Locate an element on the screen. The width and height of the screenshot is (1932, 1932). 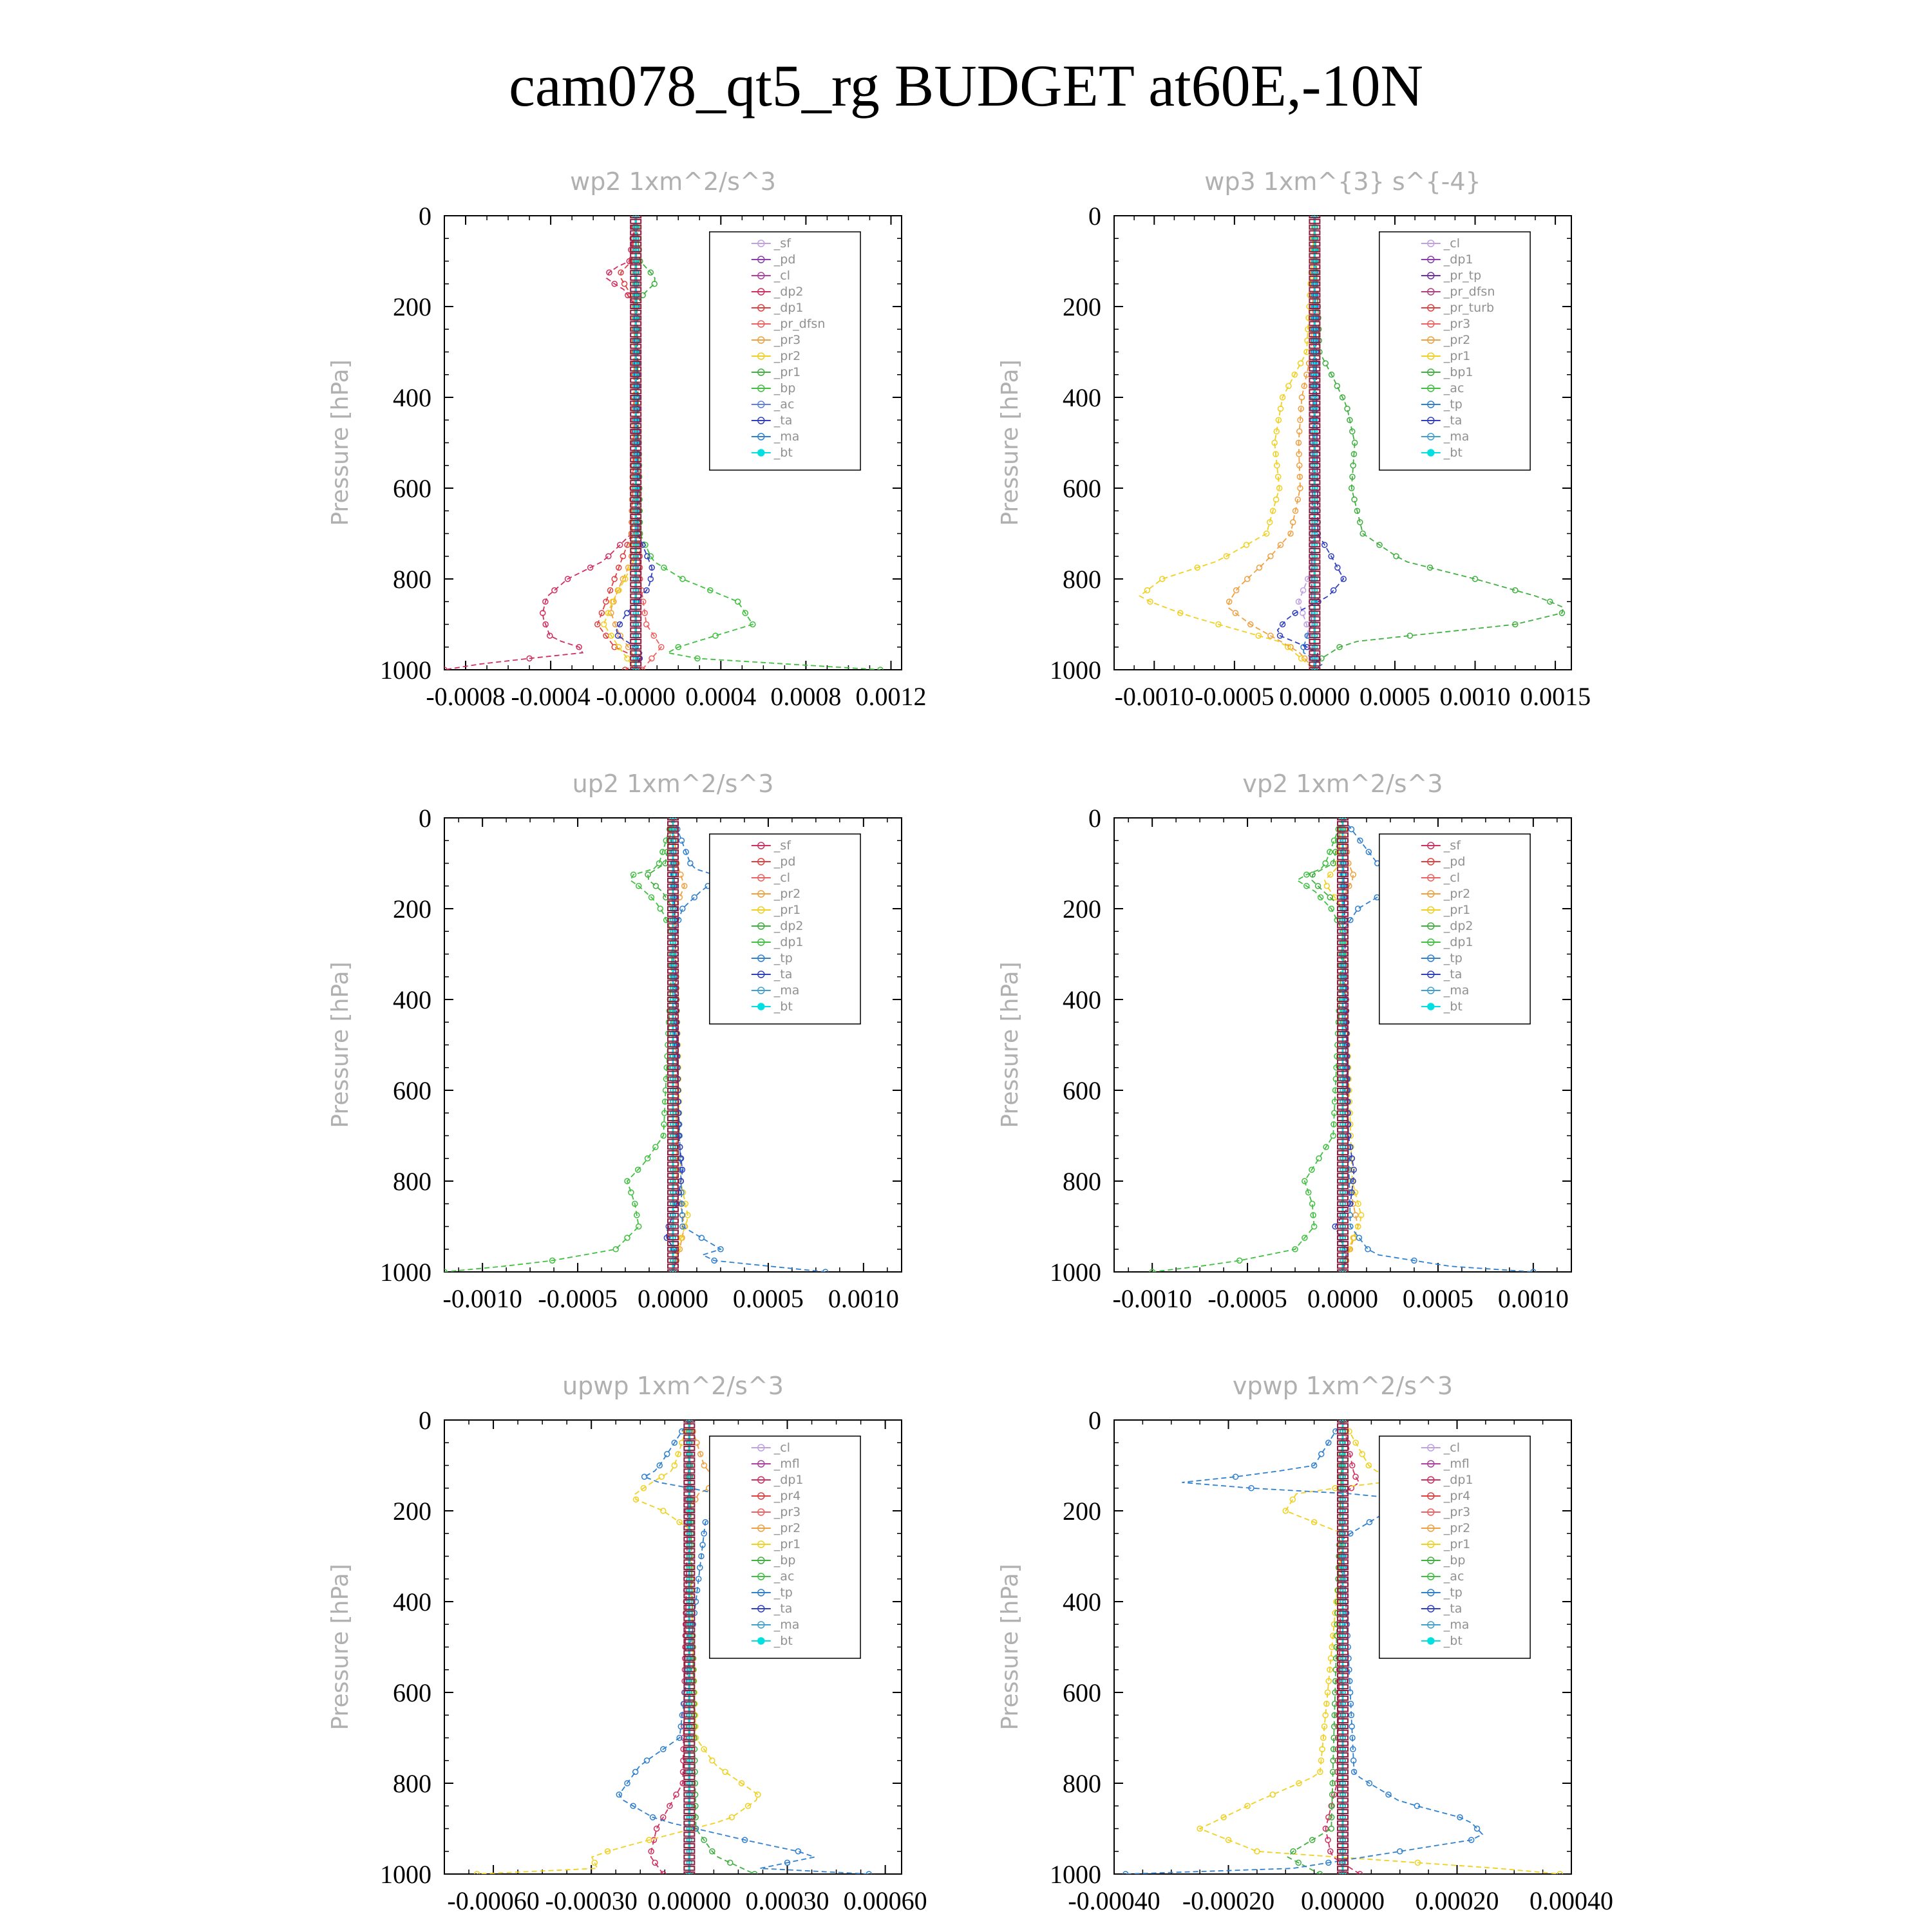
x-tick-label: 0.0015 is located at coordinates (1556, 696).